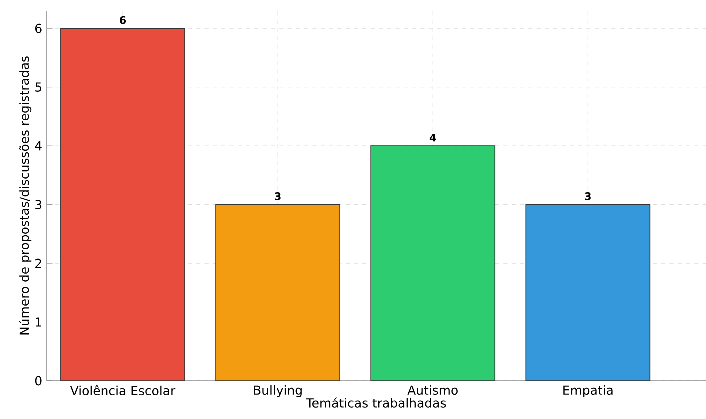 The width and height of the screenshot is (706, 419). I want to click on y-tick-label: 1, so click(39, 322).